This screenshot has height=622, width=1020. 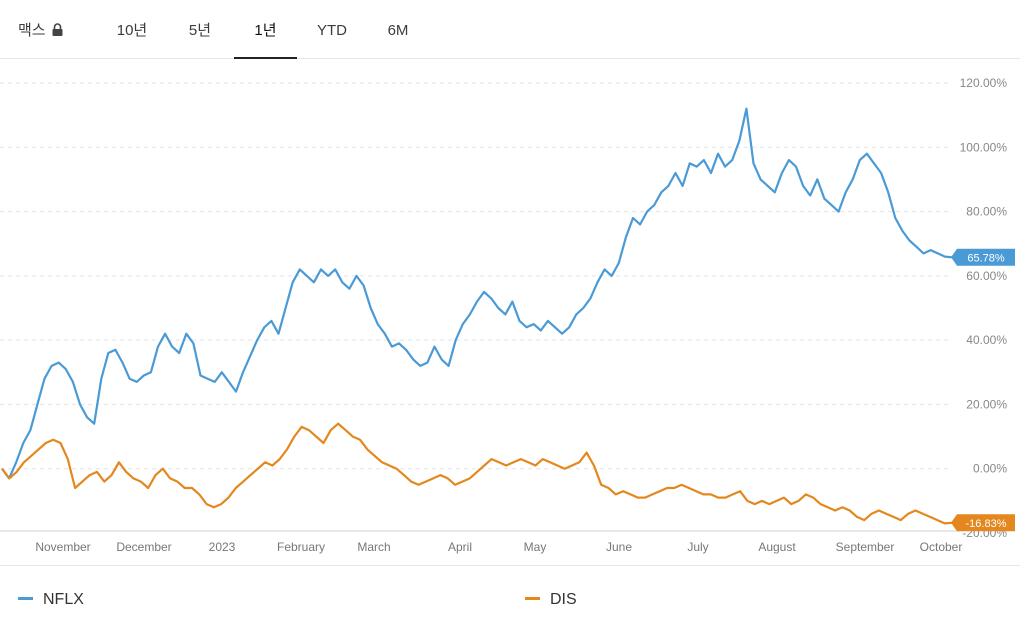 I want to click on tab-label: 5년, so click(x=200, y=30).